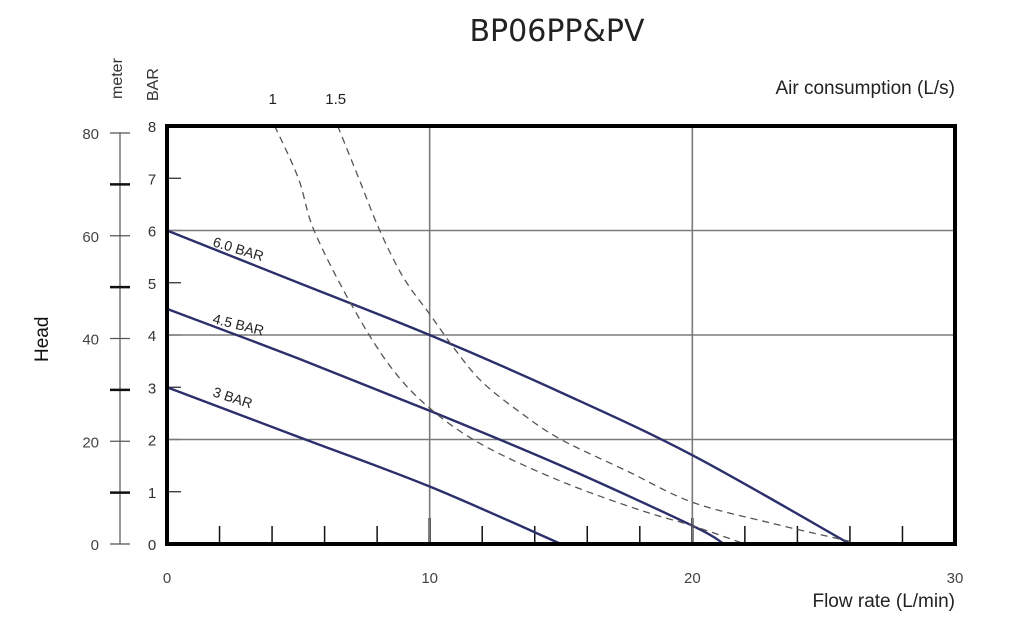 Image resolution: width=1024 pixels, height=639 pixels. Describe the element at coordinates (106, 340) in the screenshot. I see `meter-axis: 0 20 40 60 80` at that location.